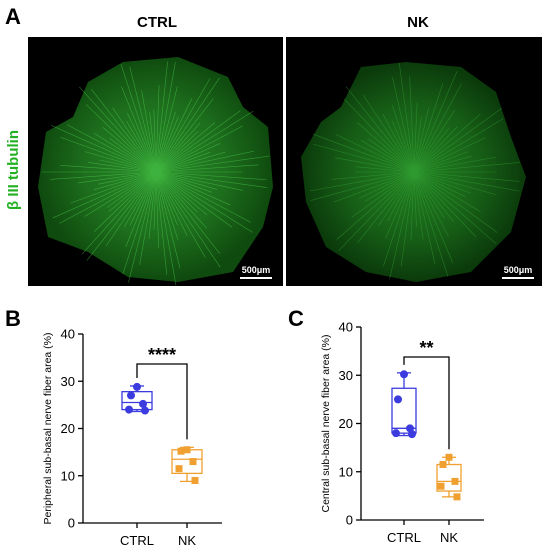 This screenshot has height=550, width=550. I want to click on stain-label: β III tubulin, so click(13, 170).